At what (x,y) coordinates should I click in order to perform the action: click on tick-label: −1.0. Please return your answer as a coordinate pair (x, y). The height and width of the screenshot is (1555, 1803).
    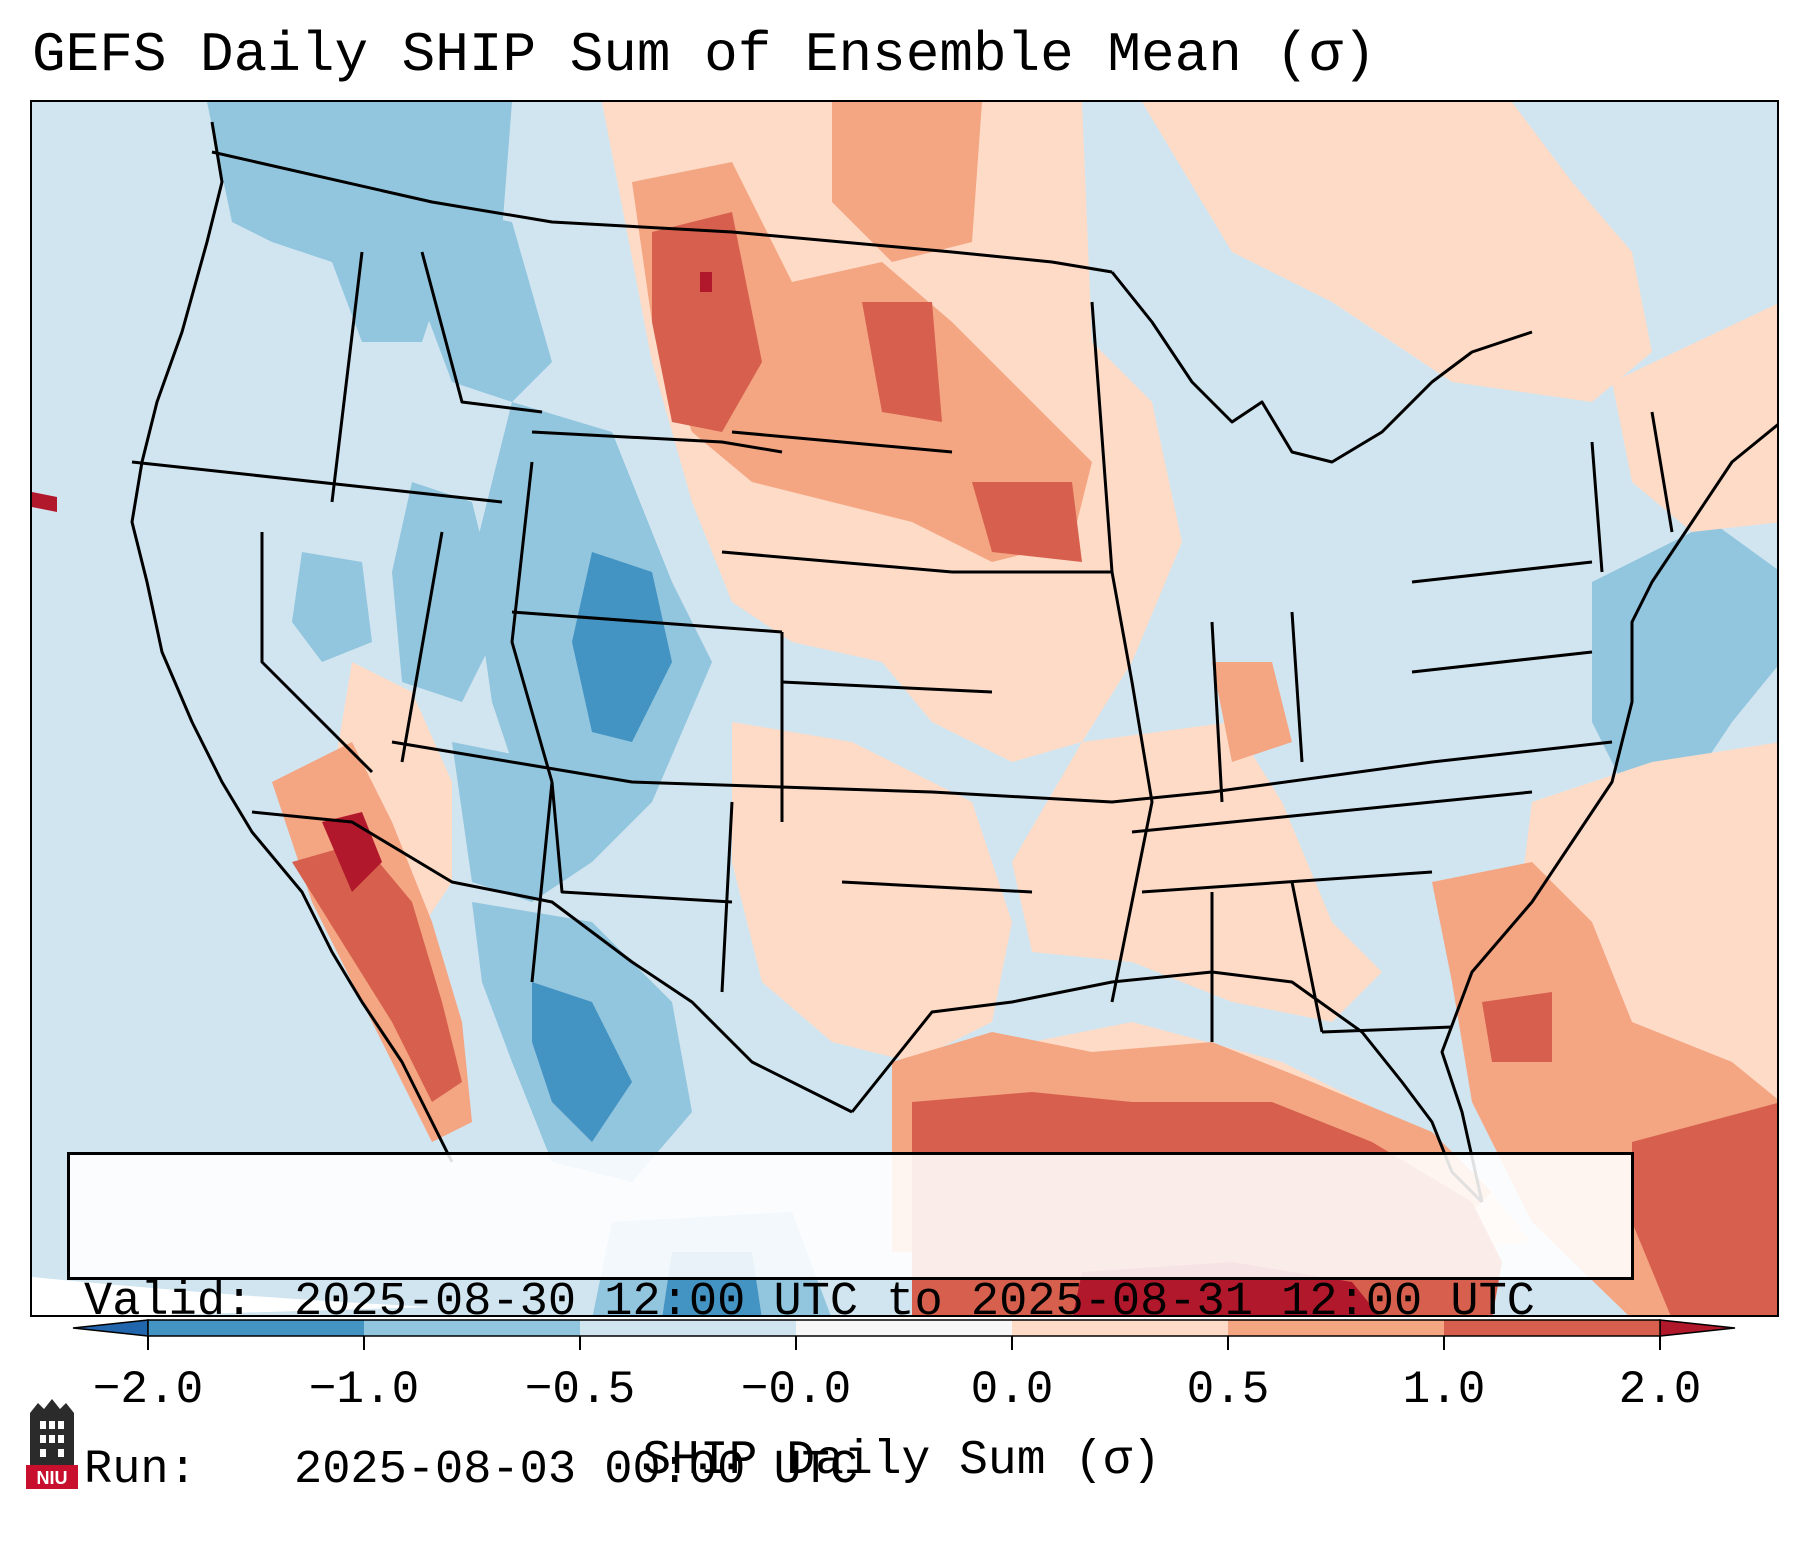
    Looking at the image, I should click on (364, 1390).